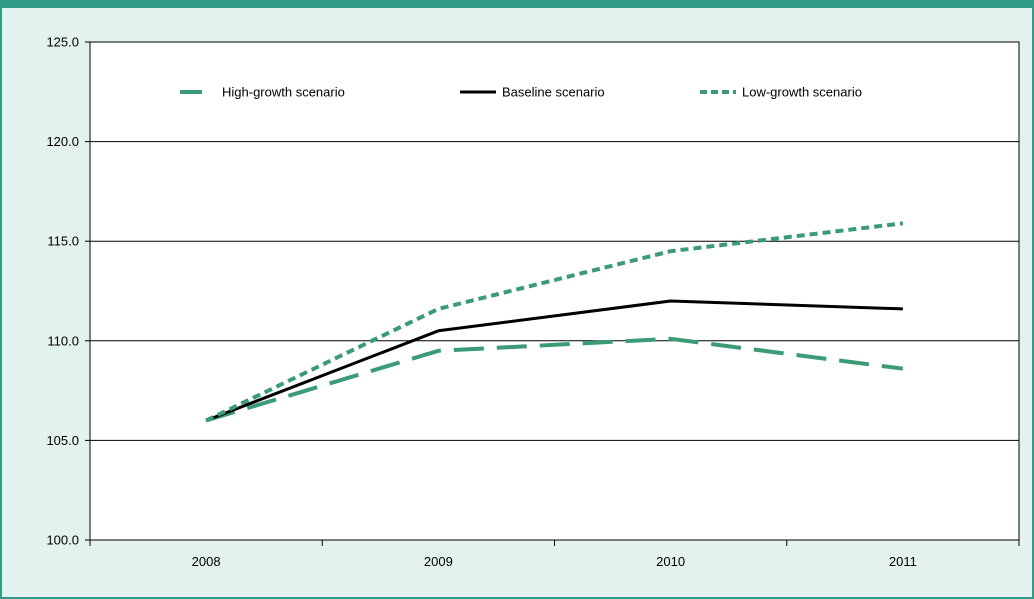 Image resolution: width=1034 pixels, height=599 pixels. Describe the element at coordinates (62, 42) in the screenshot. I see `y-tick-label: 125.0` at that location.